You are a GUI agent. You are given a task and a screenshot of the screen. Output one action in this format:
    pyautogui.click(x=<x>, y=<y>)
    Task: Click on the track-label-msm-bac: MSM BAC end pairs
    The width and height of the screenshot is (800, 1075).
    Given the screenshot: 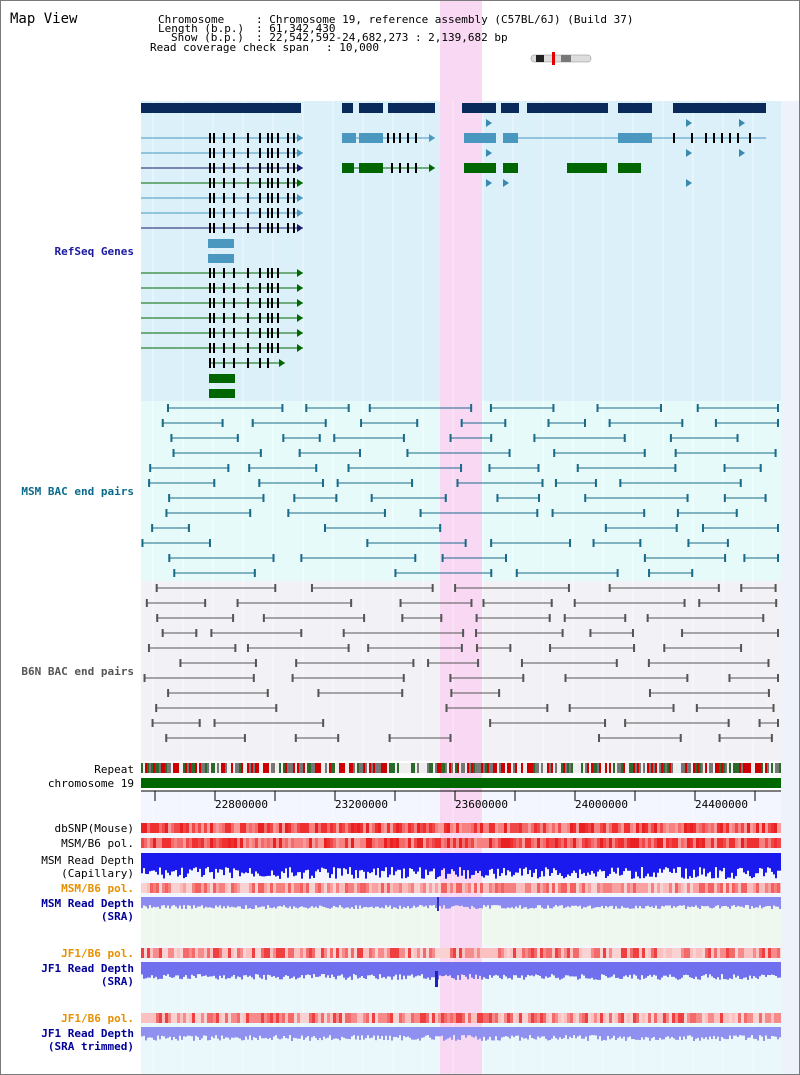 What is the action you would take?
    pyautogui.click(x=77, y=491)
    